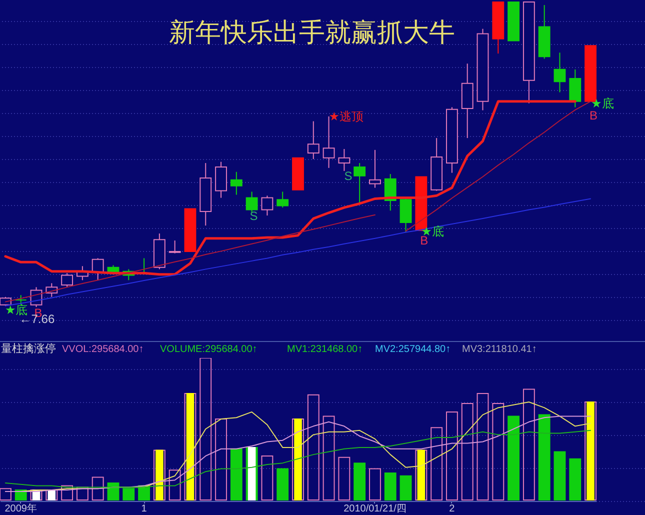  What do you see at coordinates (413, 350) in the screenshot?
I see `text: MV2:257944.80↑` at bounding box center [413, 350].